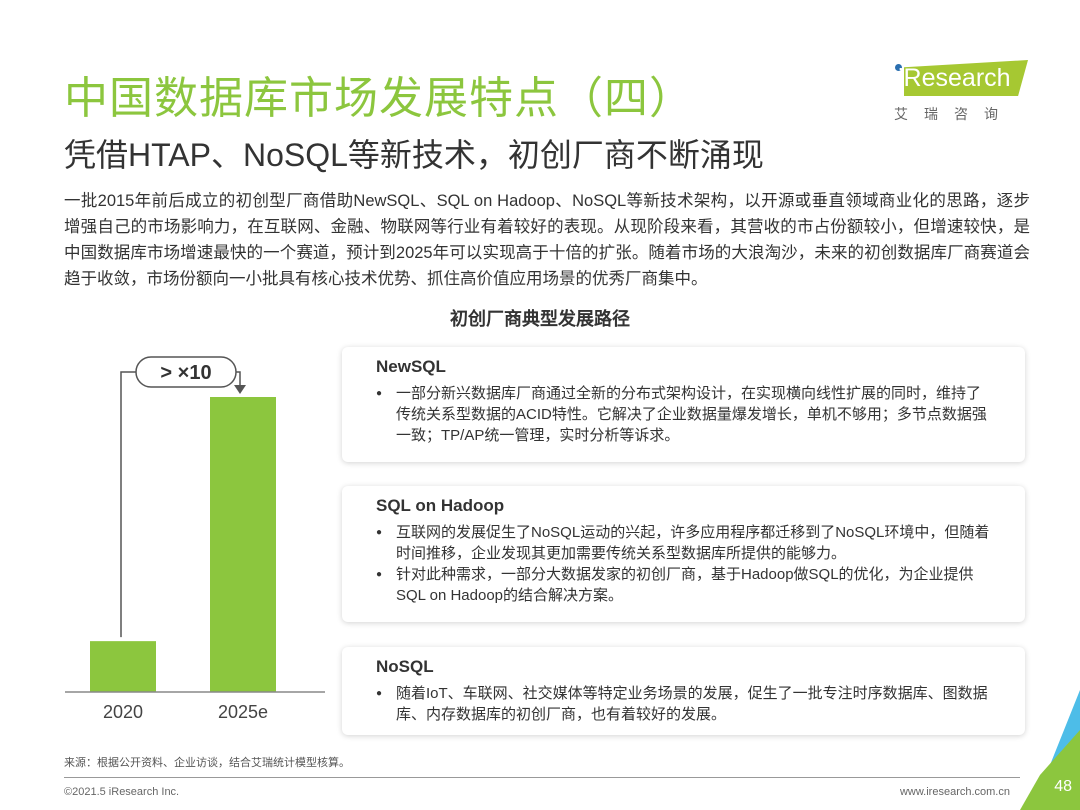 This screenshot has width=1080, height=810. What do you see at coordinates (954, 792) in the screenshot?
I see `website-link: www.iresearch.com.cn` at bounding box center [954, 792].